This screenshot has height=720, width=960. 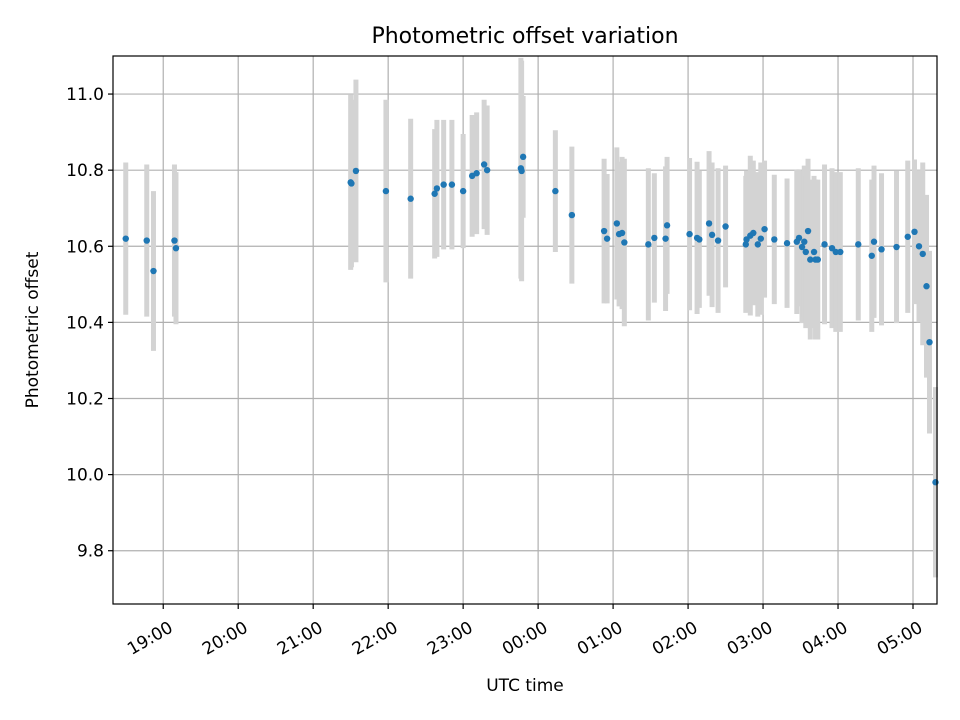 I want to click on x-tick-label: 00:00, so click(x=525, y=639).